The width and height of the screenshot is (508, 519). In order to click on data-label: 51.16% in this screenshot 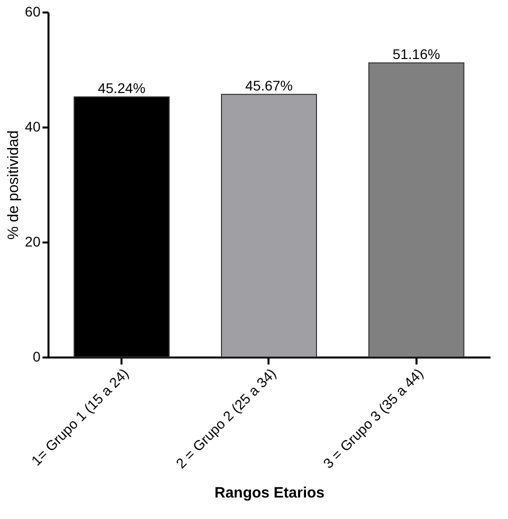, I will do `click(416, 54)`.